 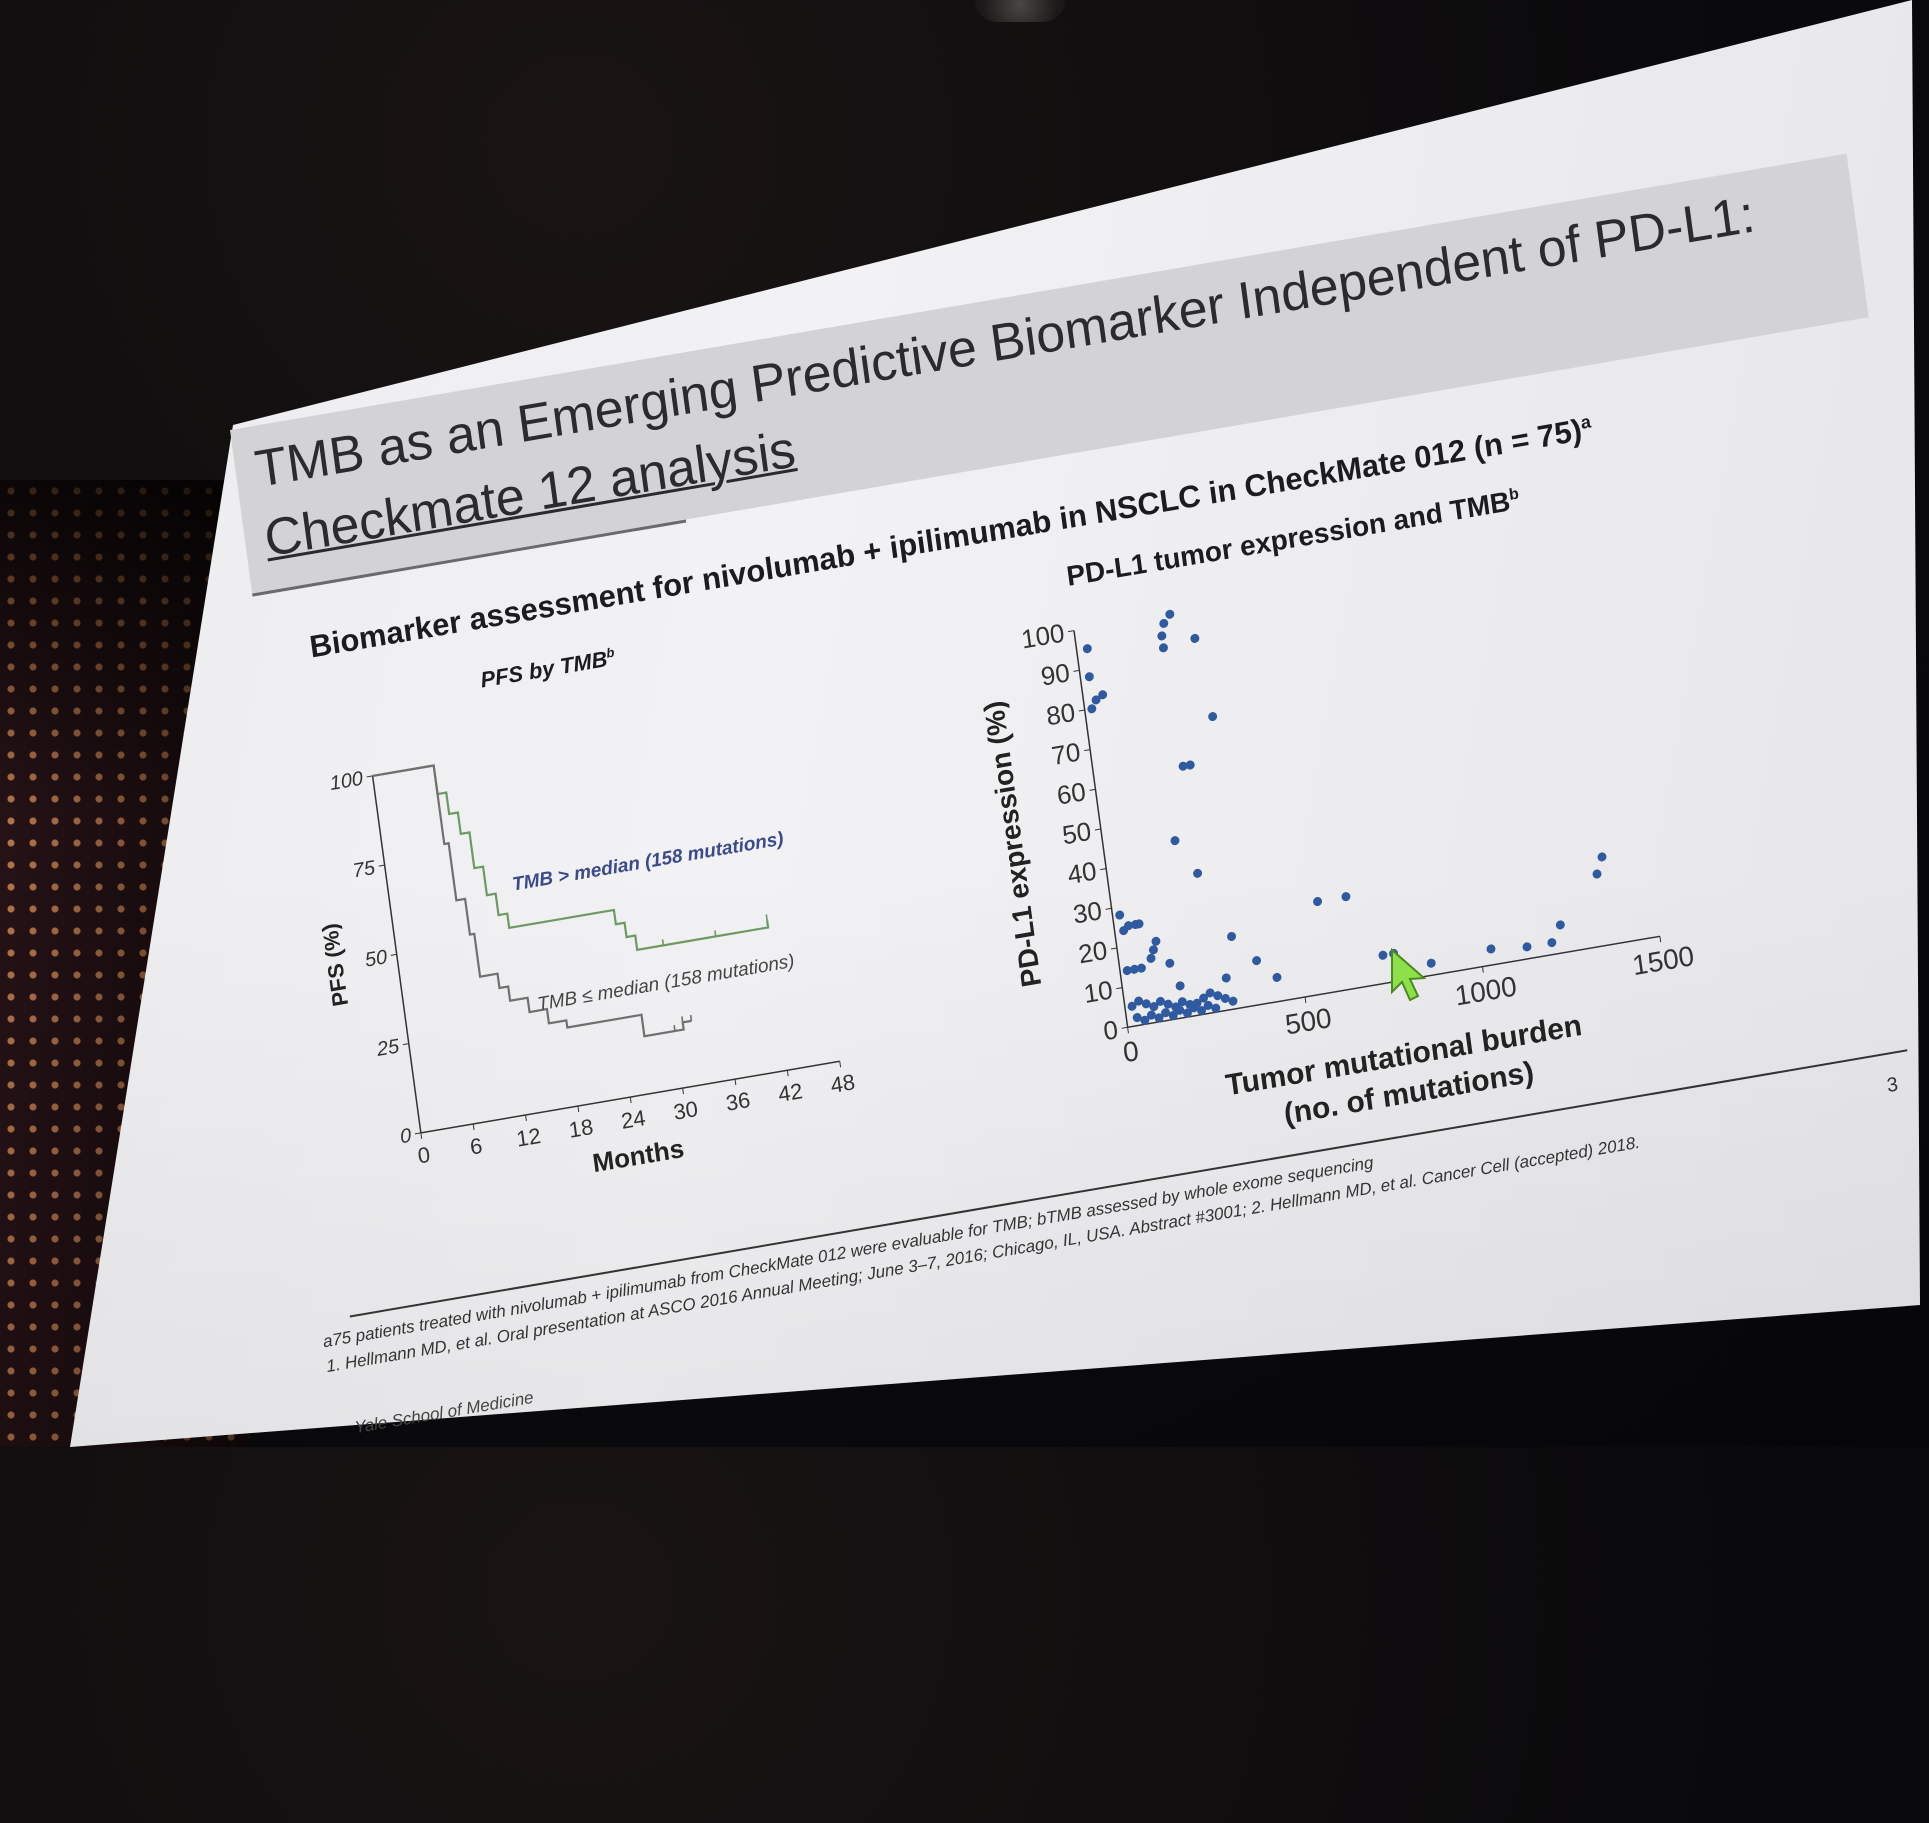 What do you see at coordinates (630, 1097) in the screenshot?
I see `km-x-axis` at bounding box center [630, 1097].